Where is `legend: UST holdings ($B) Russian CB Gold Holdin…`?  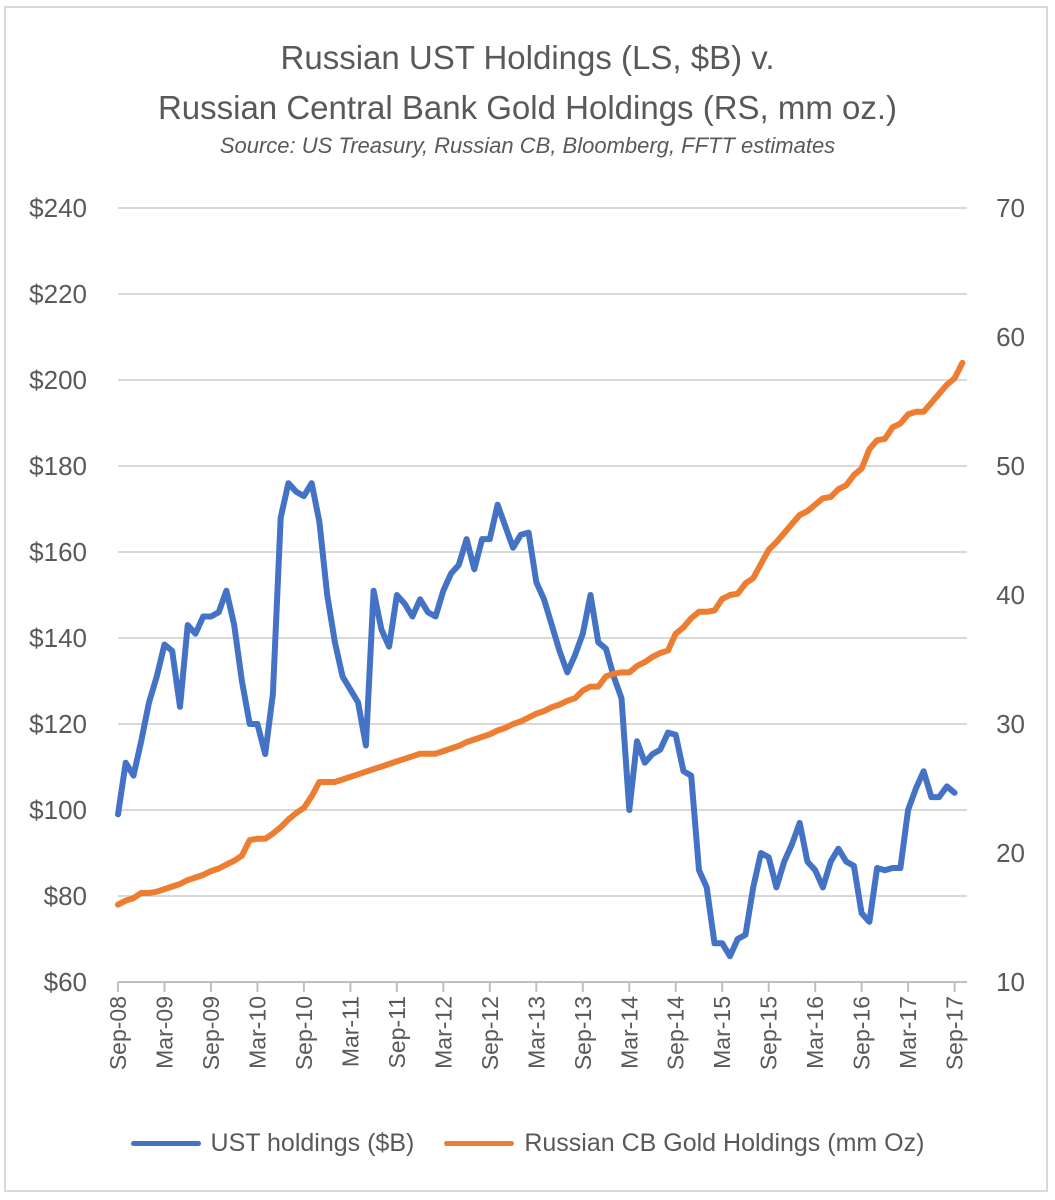
legend: UST holdings ($B) Russian CB Gold Holdin… is located at coordinates (527, 1143).